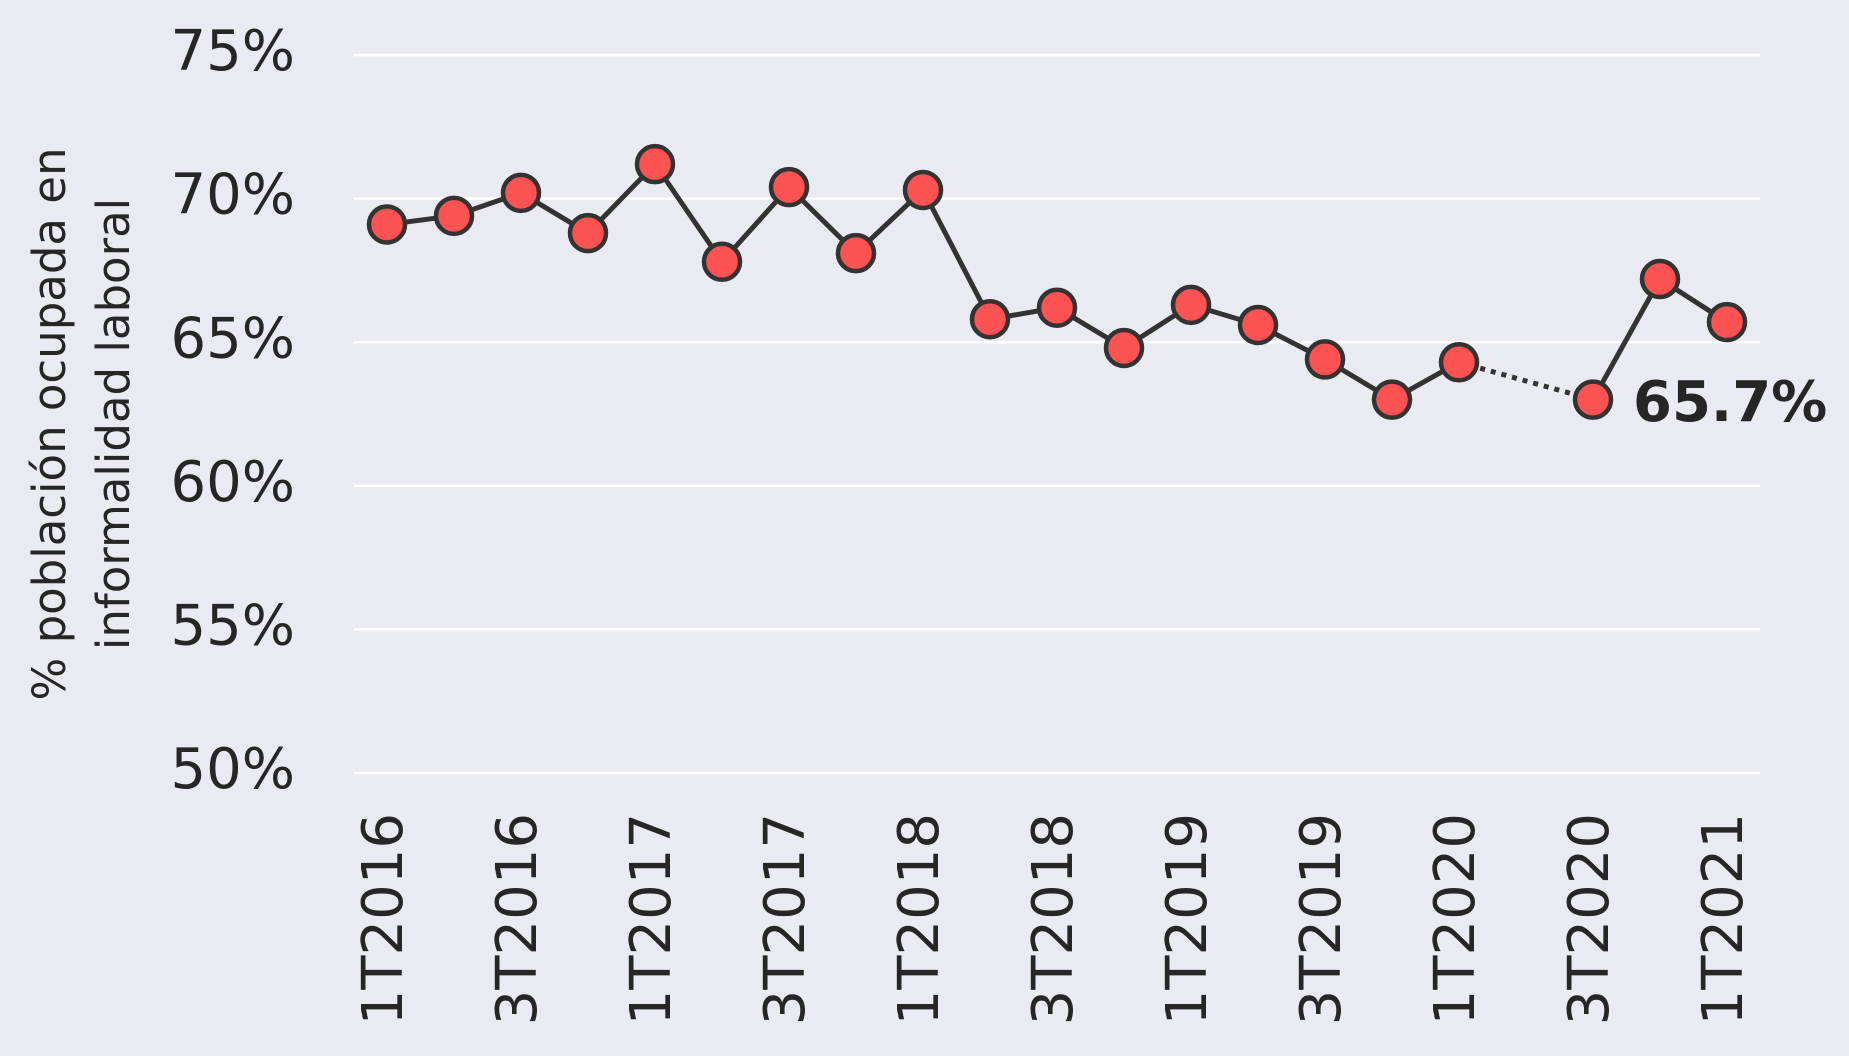 The width and height of the screenshot is (1849, 1056). Describe the element at coordinates (233, 195) in the screenshot. I see `y-tick-label: 70%` at that location.